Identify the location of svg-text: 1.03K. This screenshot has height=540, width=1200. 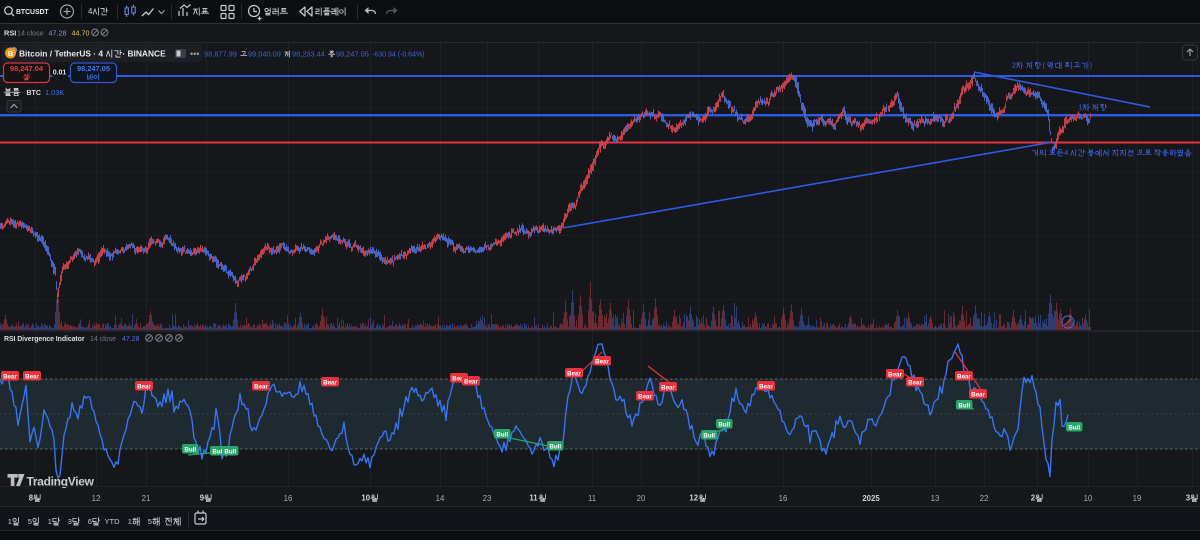
(54, 92).